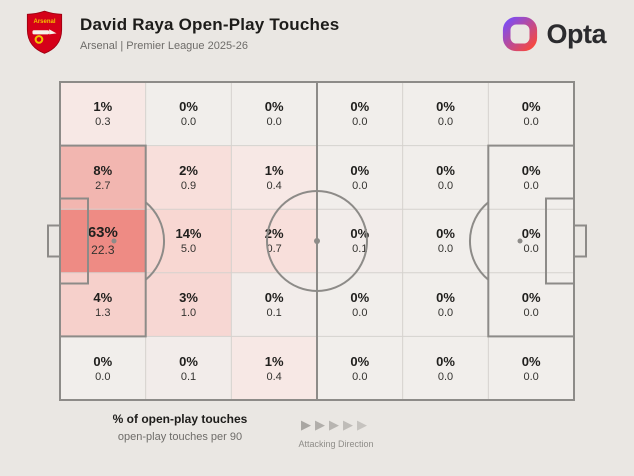 The image size is (634, 476). Describe the element at coordinates (44, 32) in the screenshot. I see `arsenal-crest-icon: Arsenal` at that location.